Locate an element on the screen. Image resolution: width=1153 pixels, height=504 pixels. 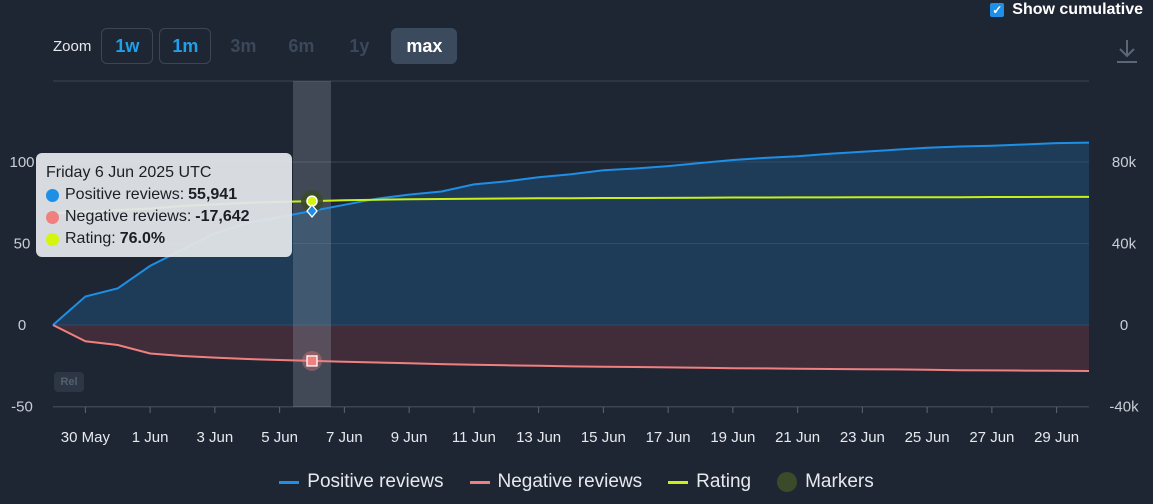
legend-label: Negative reviews is located at coordinates (570, 481).